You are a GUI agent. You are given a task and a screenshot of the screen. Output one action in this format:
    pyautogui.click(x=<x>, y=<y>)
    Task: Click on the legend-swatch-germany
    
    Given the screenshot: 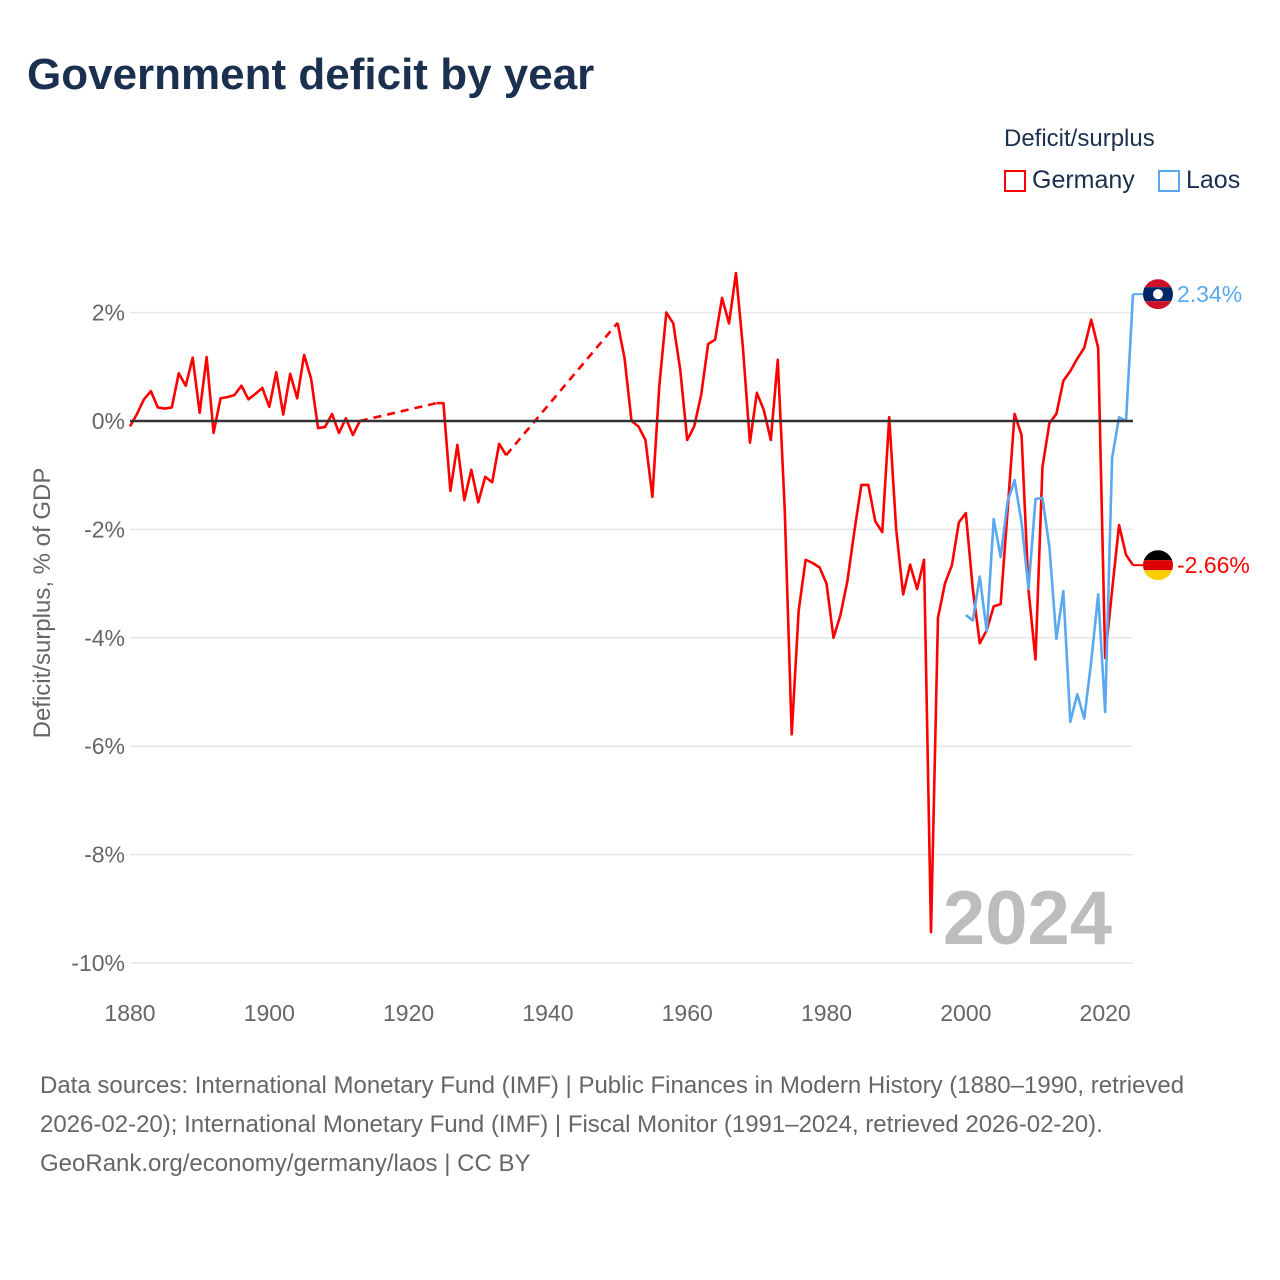 What is the action you would take?
    pyautogui.click(x=1015, y=180)
    